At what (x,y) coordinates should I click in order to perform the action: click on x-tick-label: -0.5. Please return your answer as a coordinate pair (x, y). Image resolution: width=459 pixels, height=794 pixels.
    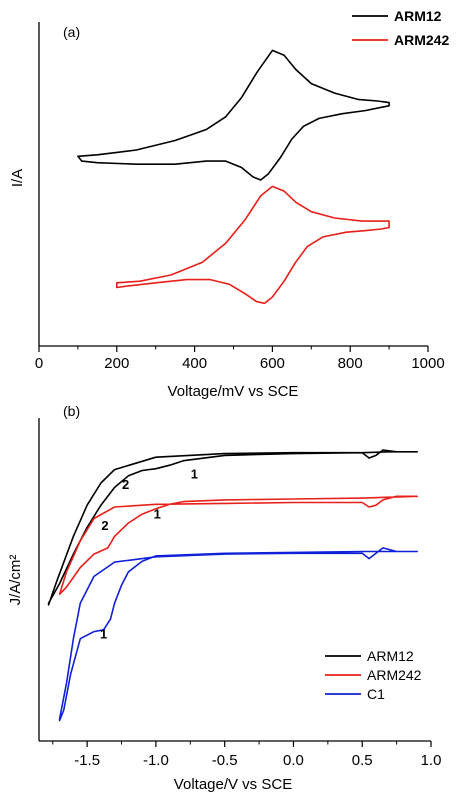
    Looking at the image, I should click on (225, 760).